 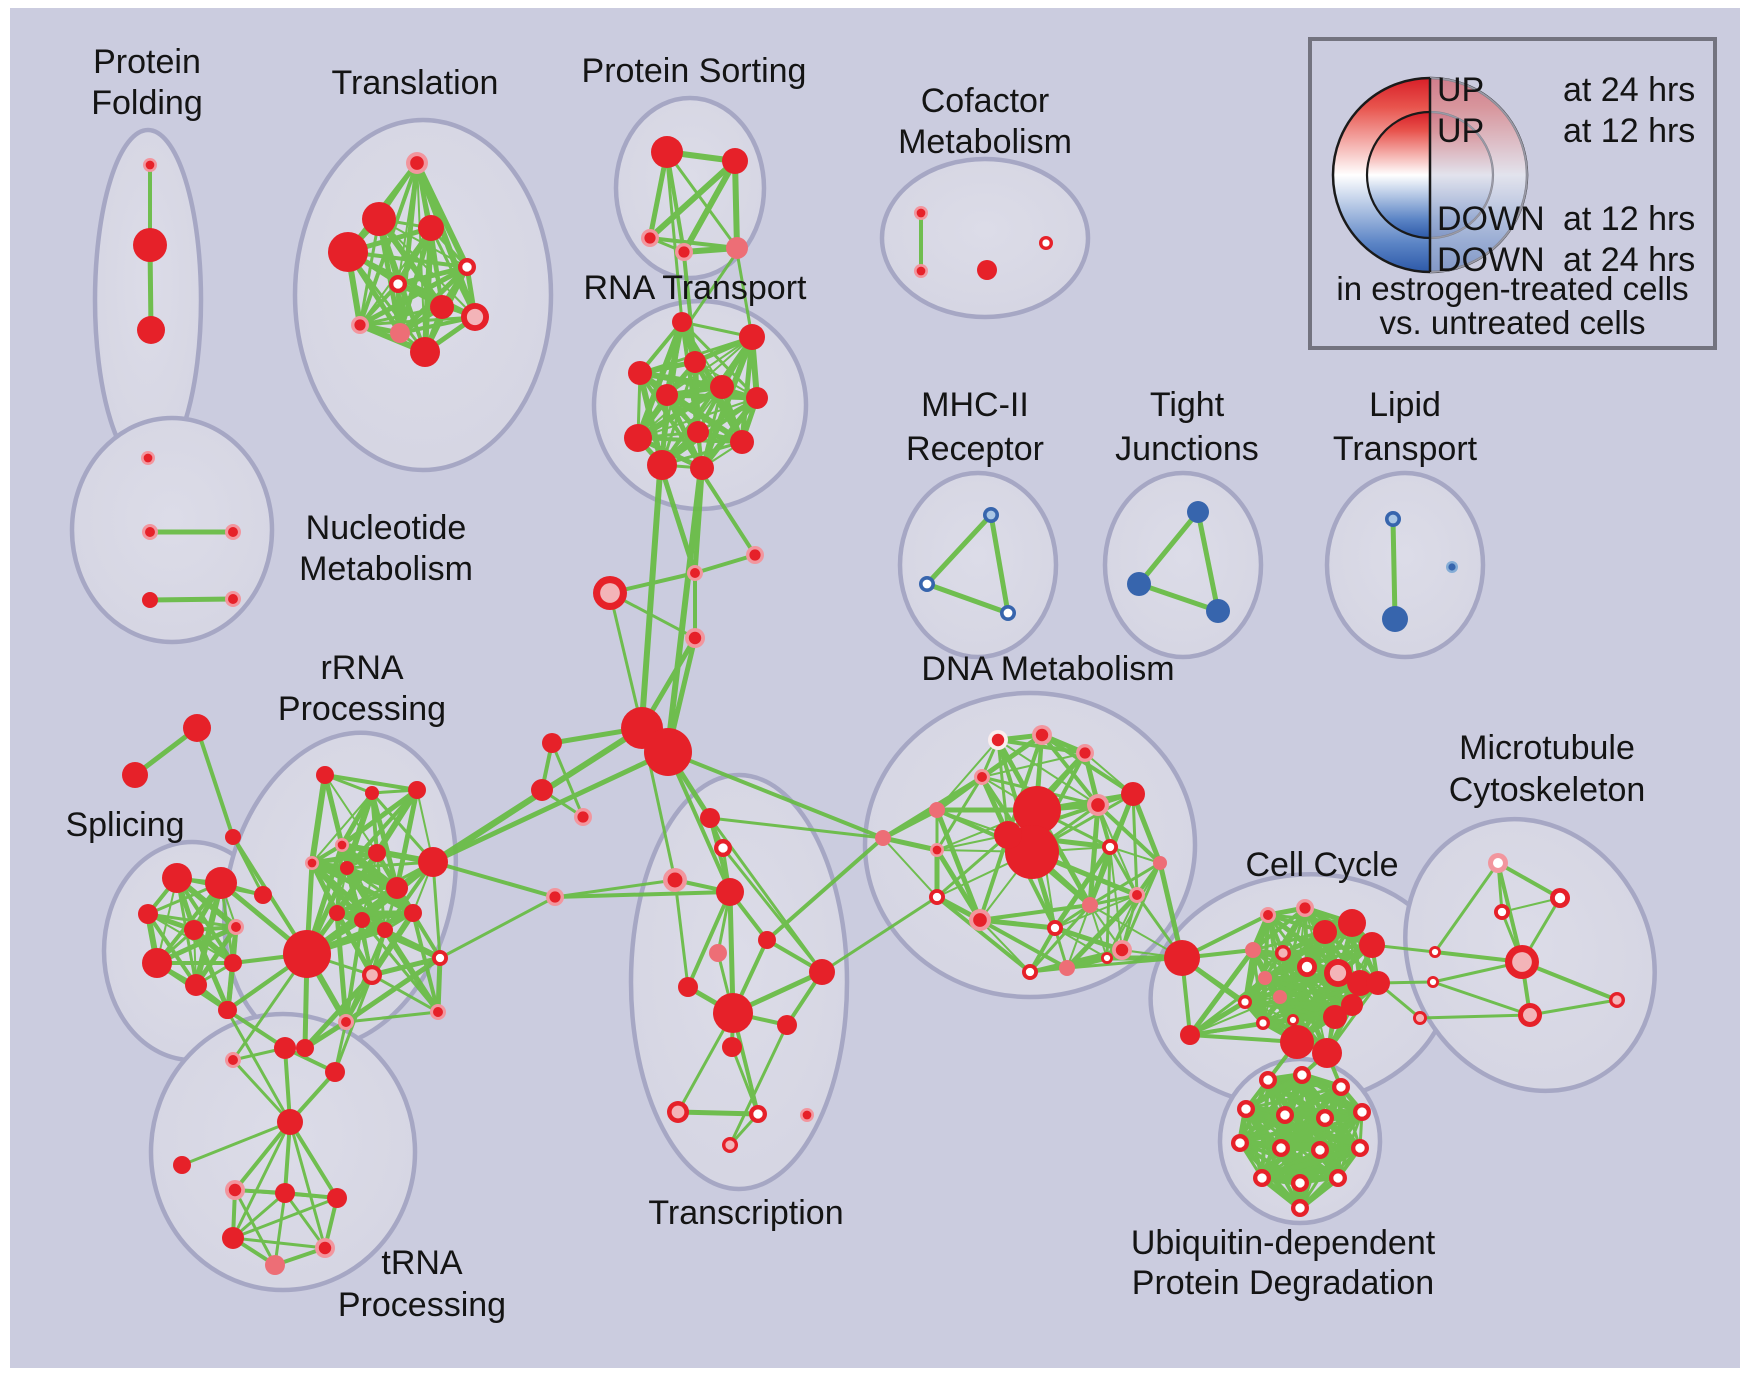 What do you see at coordinates (1629, 90) in the screenshot?
I see `legend-up-24-time: at 24 hrs` at bounding box center [1629, 90].